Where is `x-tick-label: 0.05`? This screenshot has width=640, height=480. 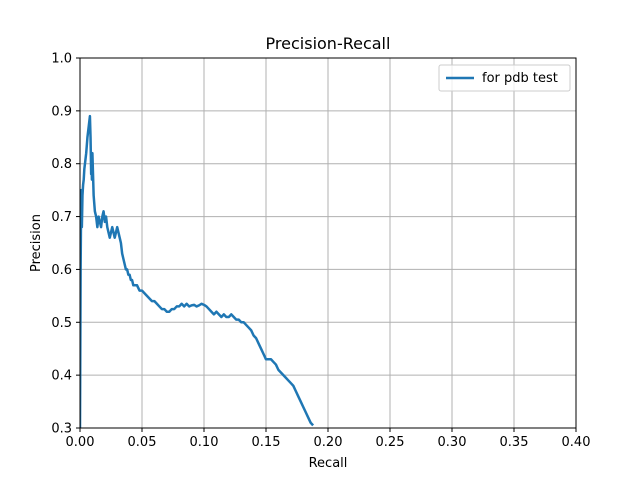 x-tick-label: 0.05 is located at coordinates (142, 442).